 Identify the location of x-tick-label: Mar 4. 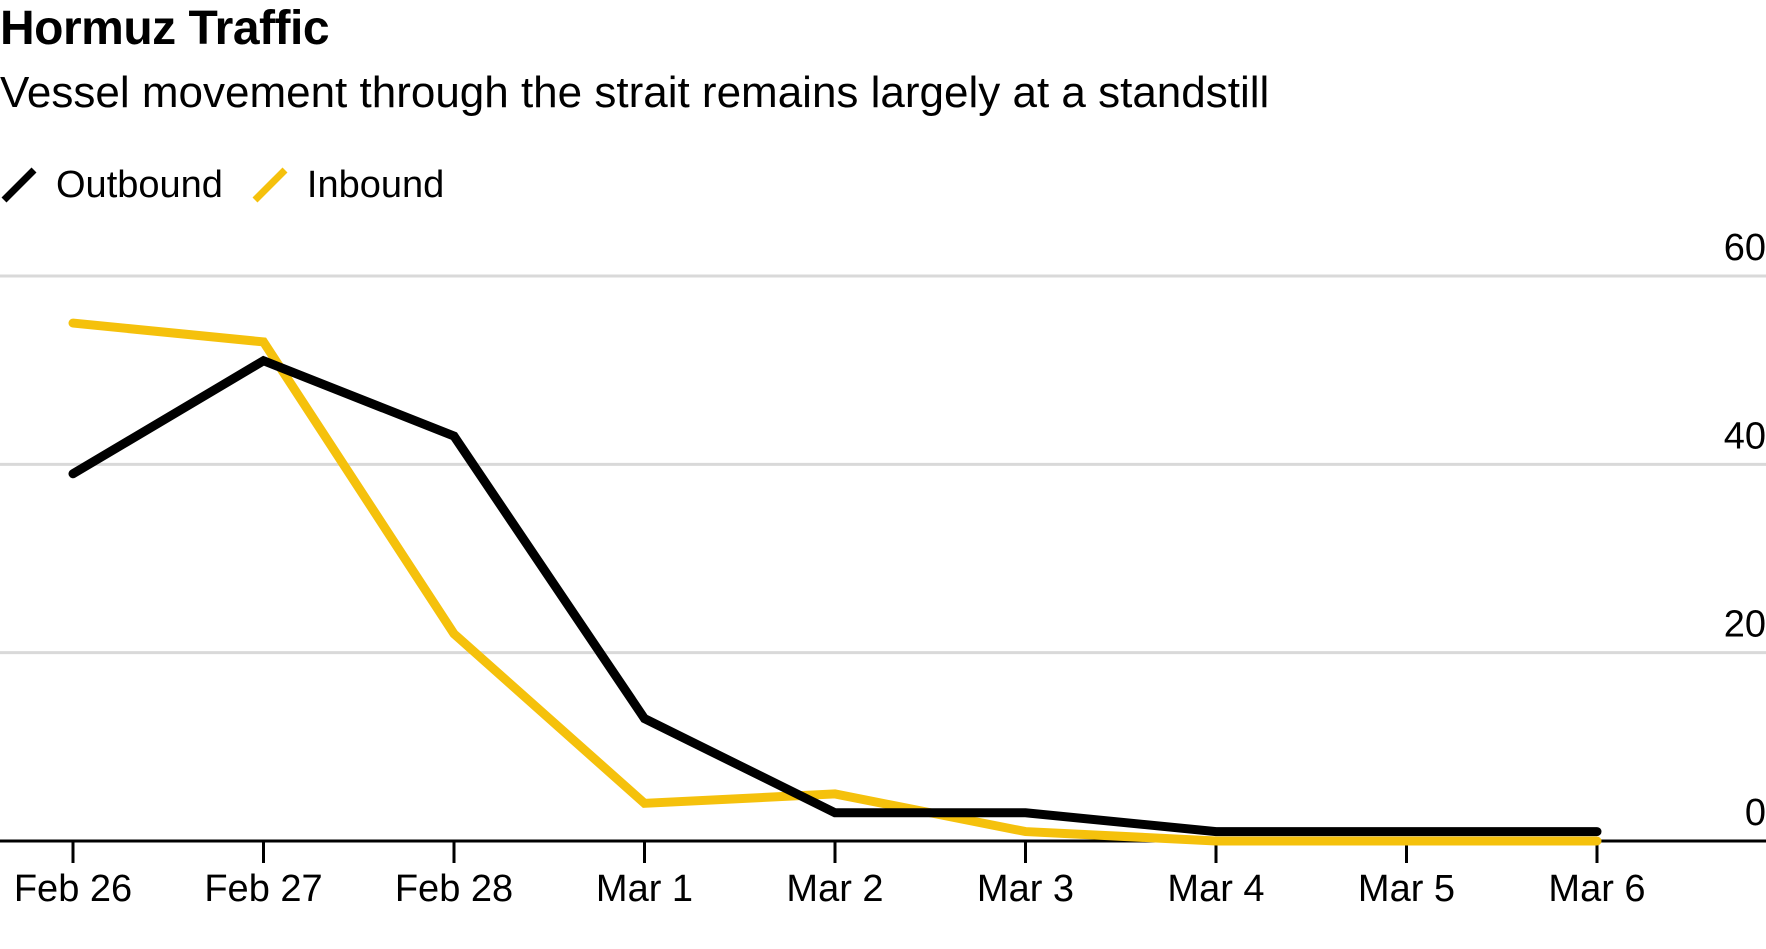
(1215, 889).